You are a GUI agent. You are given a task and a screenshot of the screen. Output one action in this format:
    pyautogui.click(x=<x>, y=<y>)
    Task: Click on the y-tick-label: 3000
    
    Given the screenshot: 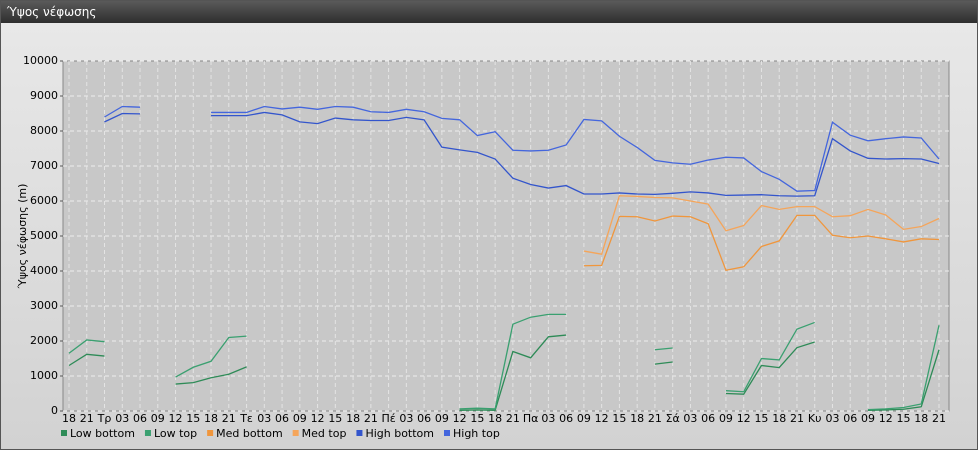 What is the action you would take?
    pyautogui.click(x=44, y=305)
    